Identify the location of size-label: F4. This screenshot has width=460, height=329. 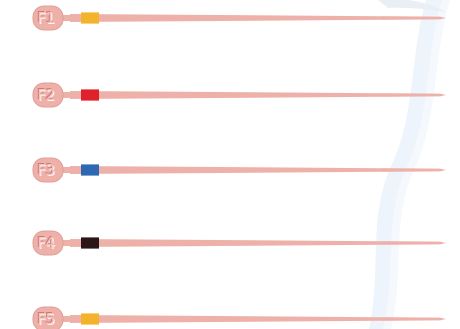
(46, 243).